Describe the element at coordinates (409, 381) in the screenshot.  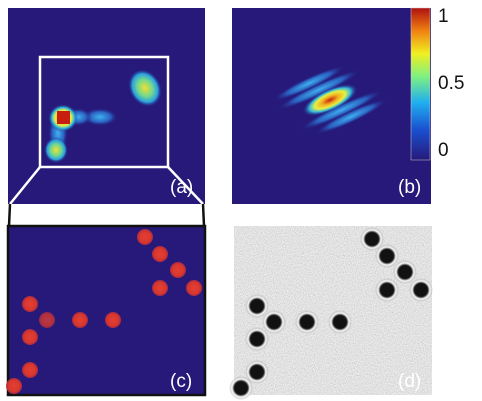
I see `panel-label: (d)` at that location.